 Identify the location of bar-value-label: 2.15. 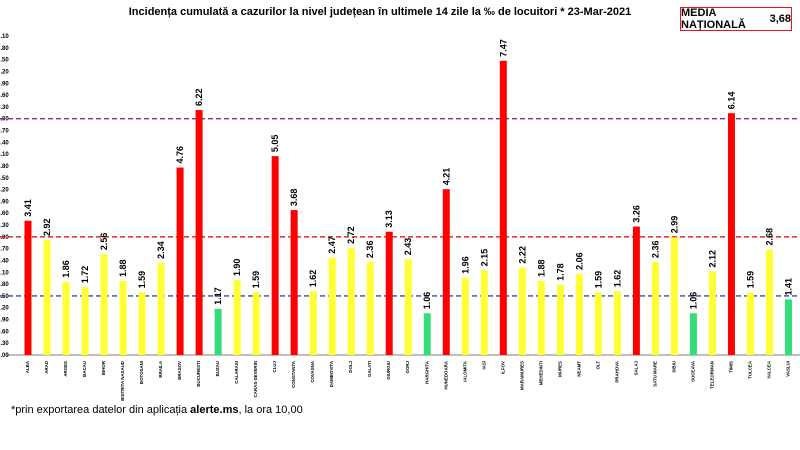
(484, 258).